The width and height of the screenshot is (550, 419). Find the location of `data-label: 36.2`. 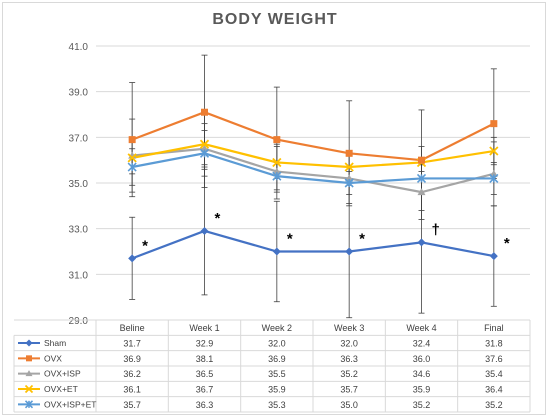

data-label: 36.2 is located at coordinates (132, 374).